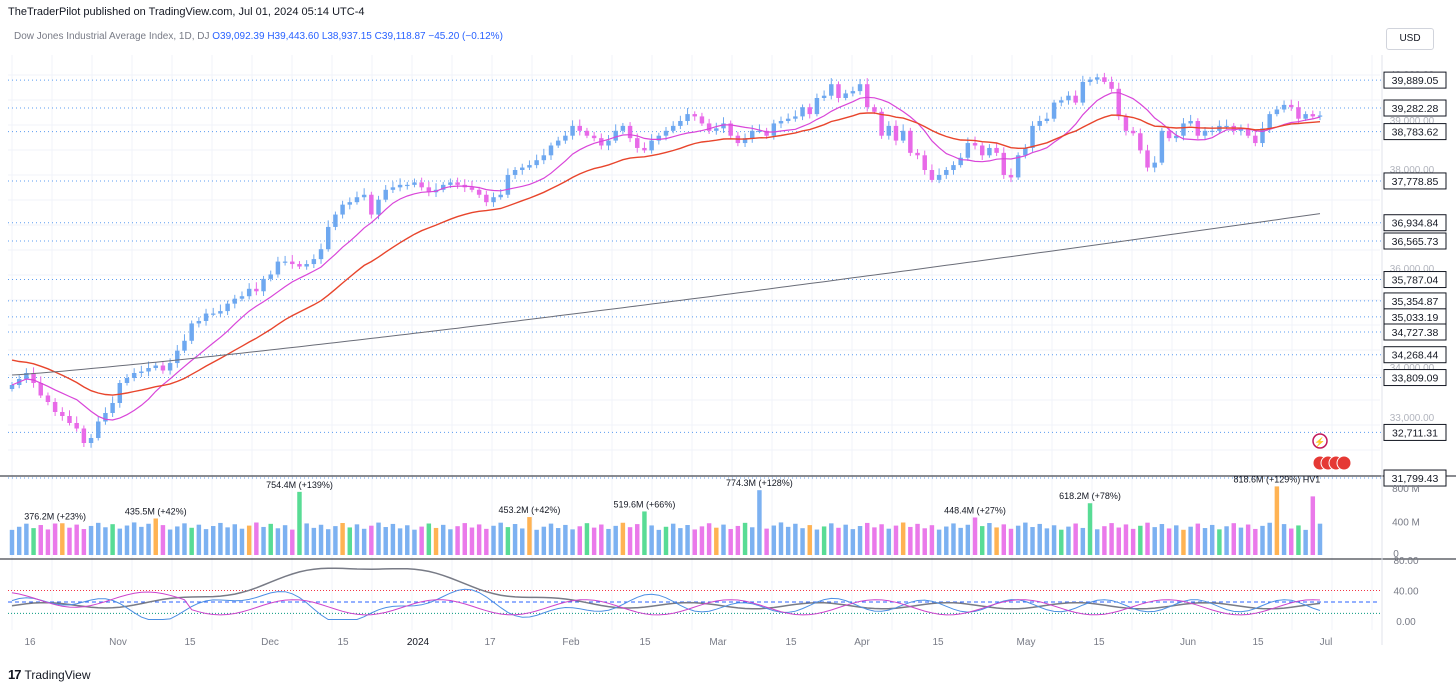 The height and width of the screenshot is (689, 1456). What do you see at coordinates (490, 642) in the screenshot?
I see `time-axis-tick: 17` at bounding box center [490, 642].